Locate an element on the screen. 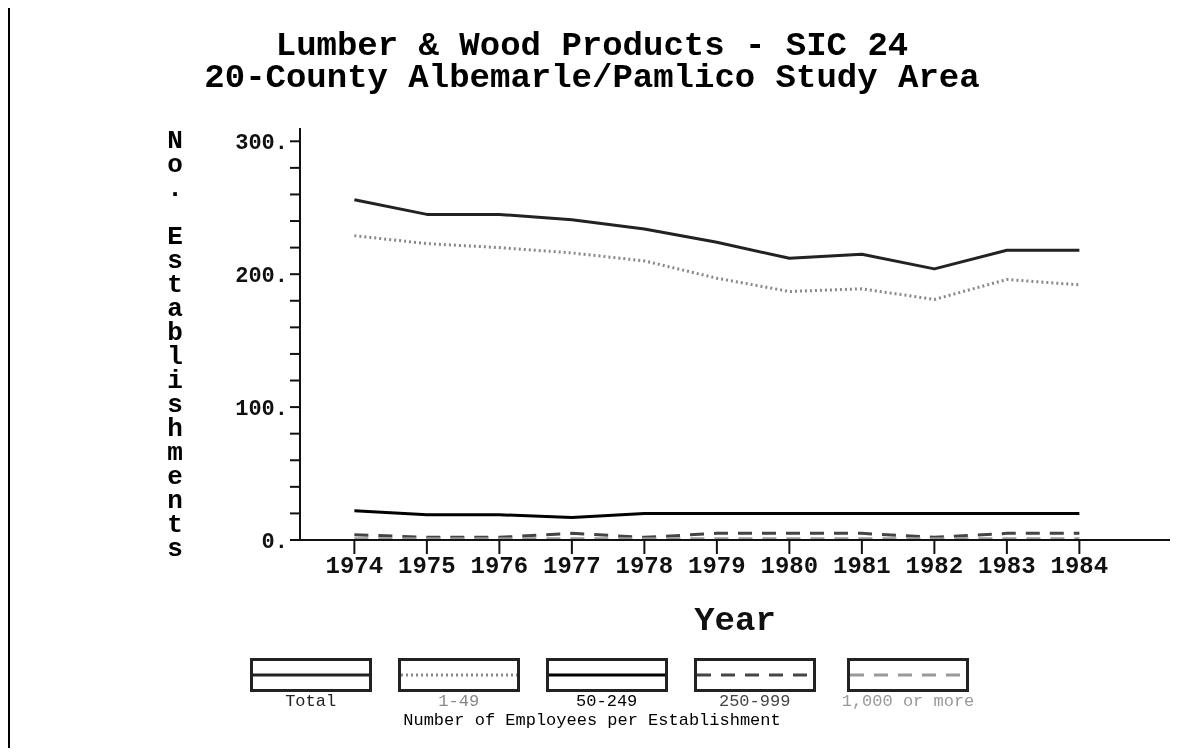 This screenshot has height=756, width=1180. x-tick-label: 1974 is located at coordinates (354, 567).